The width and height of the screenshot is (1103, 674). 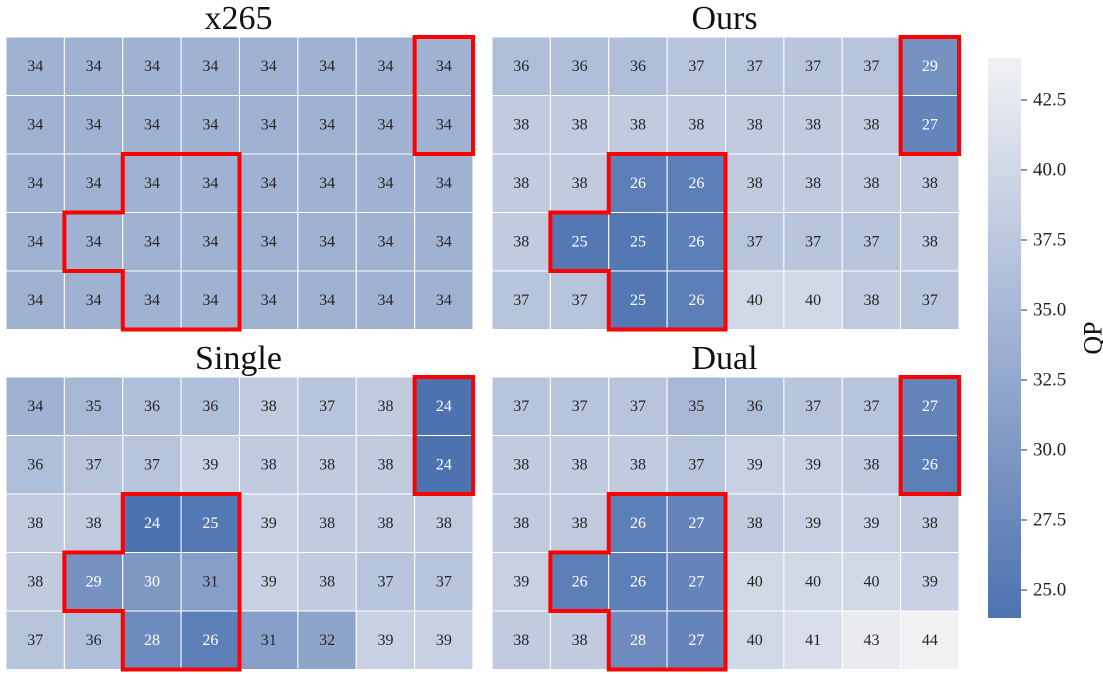 I want to click on cell-value-label: 28, so click(x=152, y=640).